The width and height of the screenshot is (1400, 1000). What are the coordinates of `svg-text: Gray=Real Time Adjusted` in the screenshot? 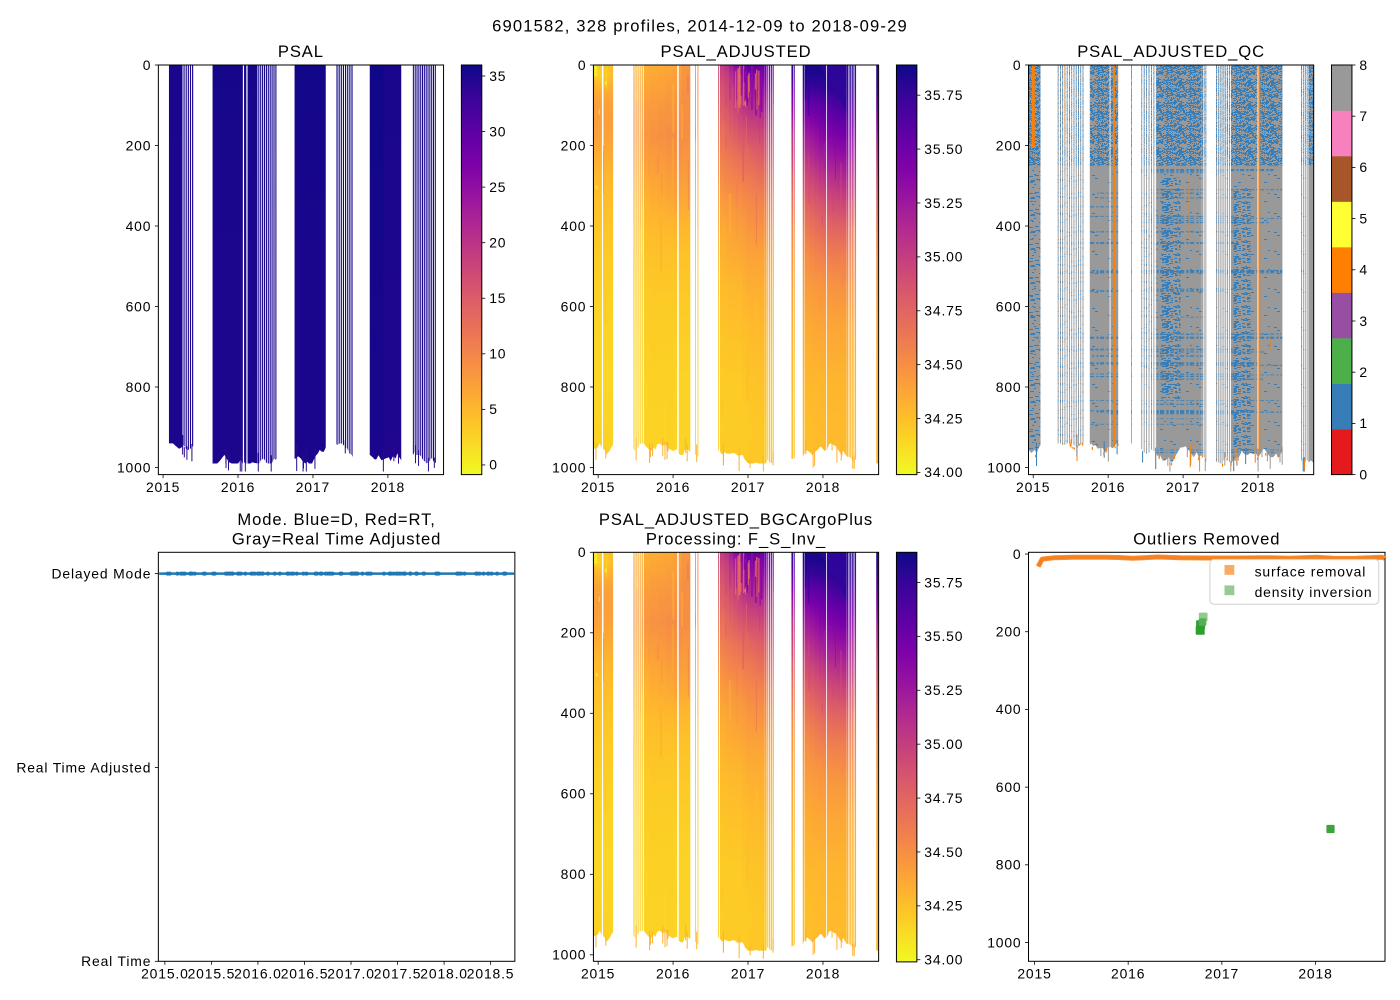 It's located at (336, 539).